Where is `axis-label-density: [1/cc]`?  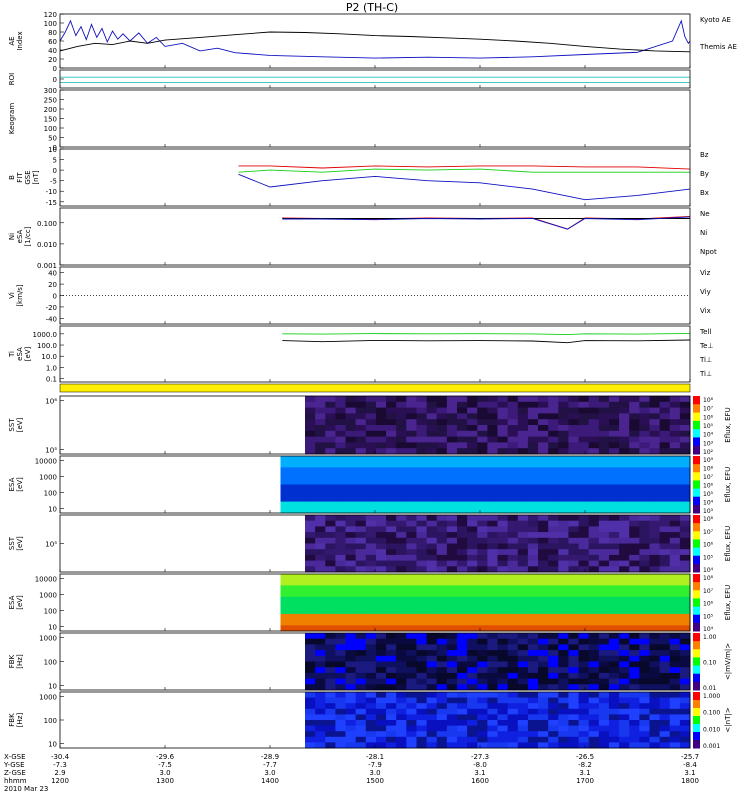 axis-label-density: [1/cc] is located at coordinates (28, 236).